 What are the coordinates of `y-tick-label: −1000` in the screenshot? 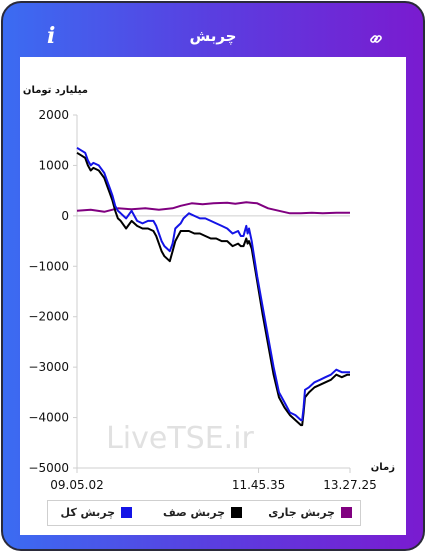 It's located at (48, 266).